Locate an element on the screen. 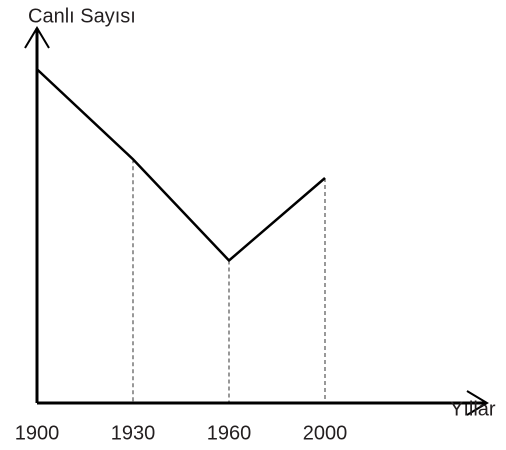  x-tick-label: 1960 is located at coordinates (229, 433).